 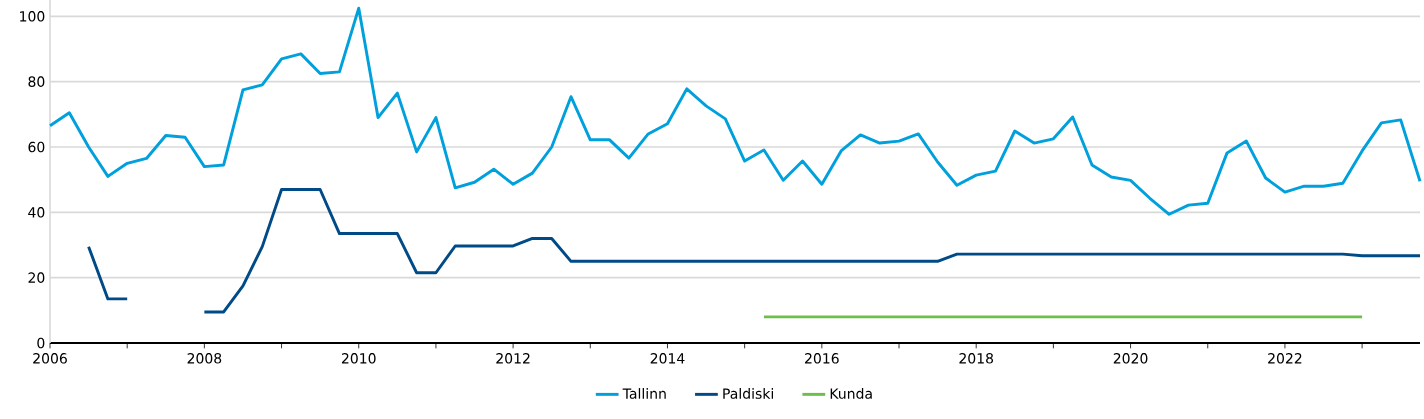 I want to click on y-tick-label: 20, so click(x=36, y=277).